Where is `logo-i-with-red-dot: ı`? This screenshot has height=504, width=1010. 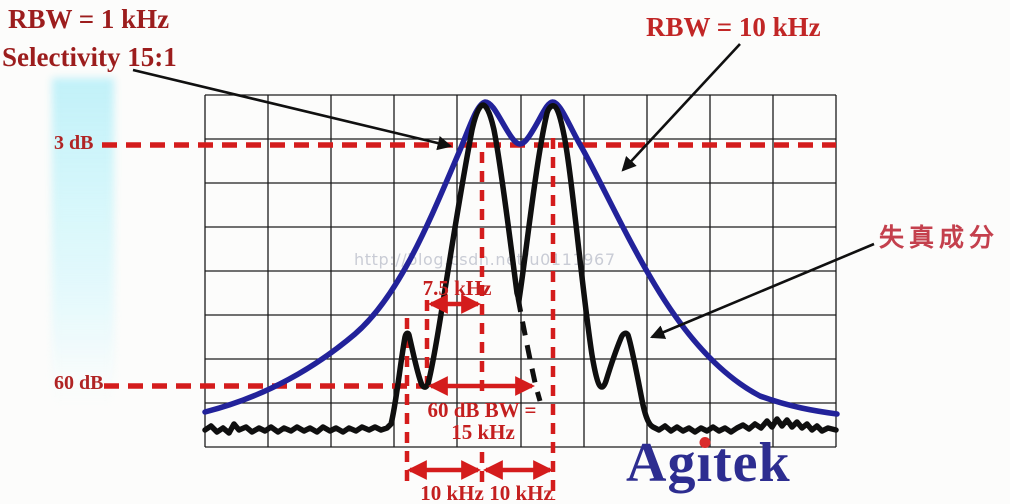
logo-i-with-red-dot: ı is located at coordinates (704, 463).